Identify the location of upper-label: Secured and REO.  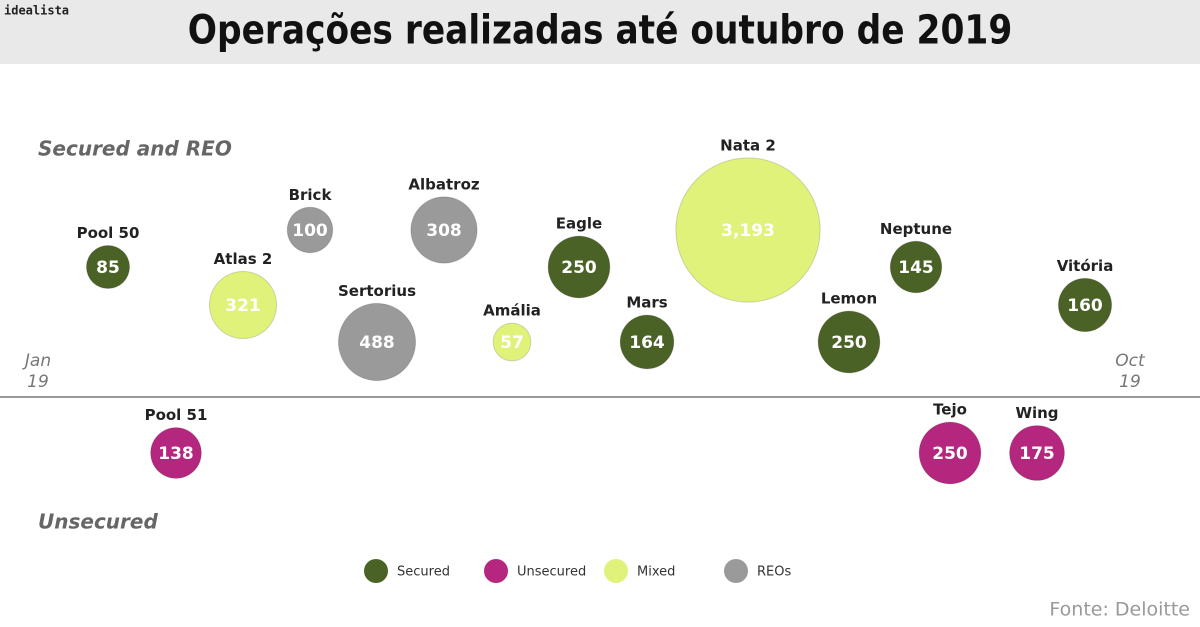
(135, 149).